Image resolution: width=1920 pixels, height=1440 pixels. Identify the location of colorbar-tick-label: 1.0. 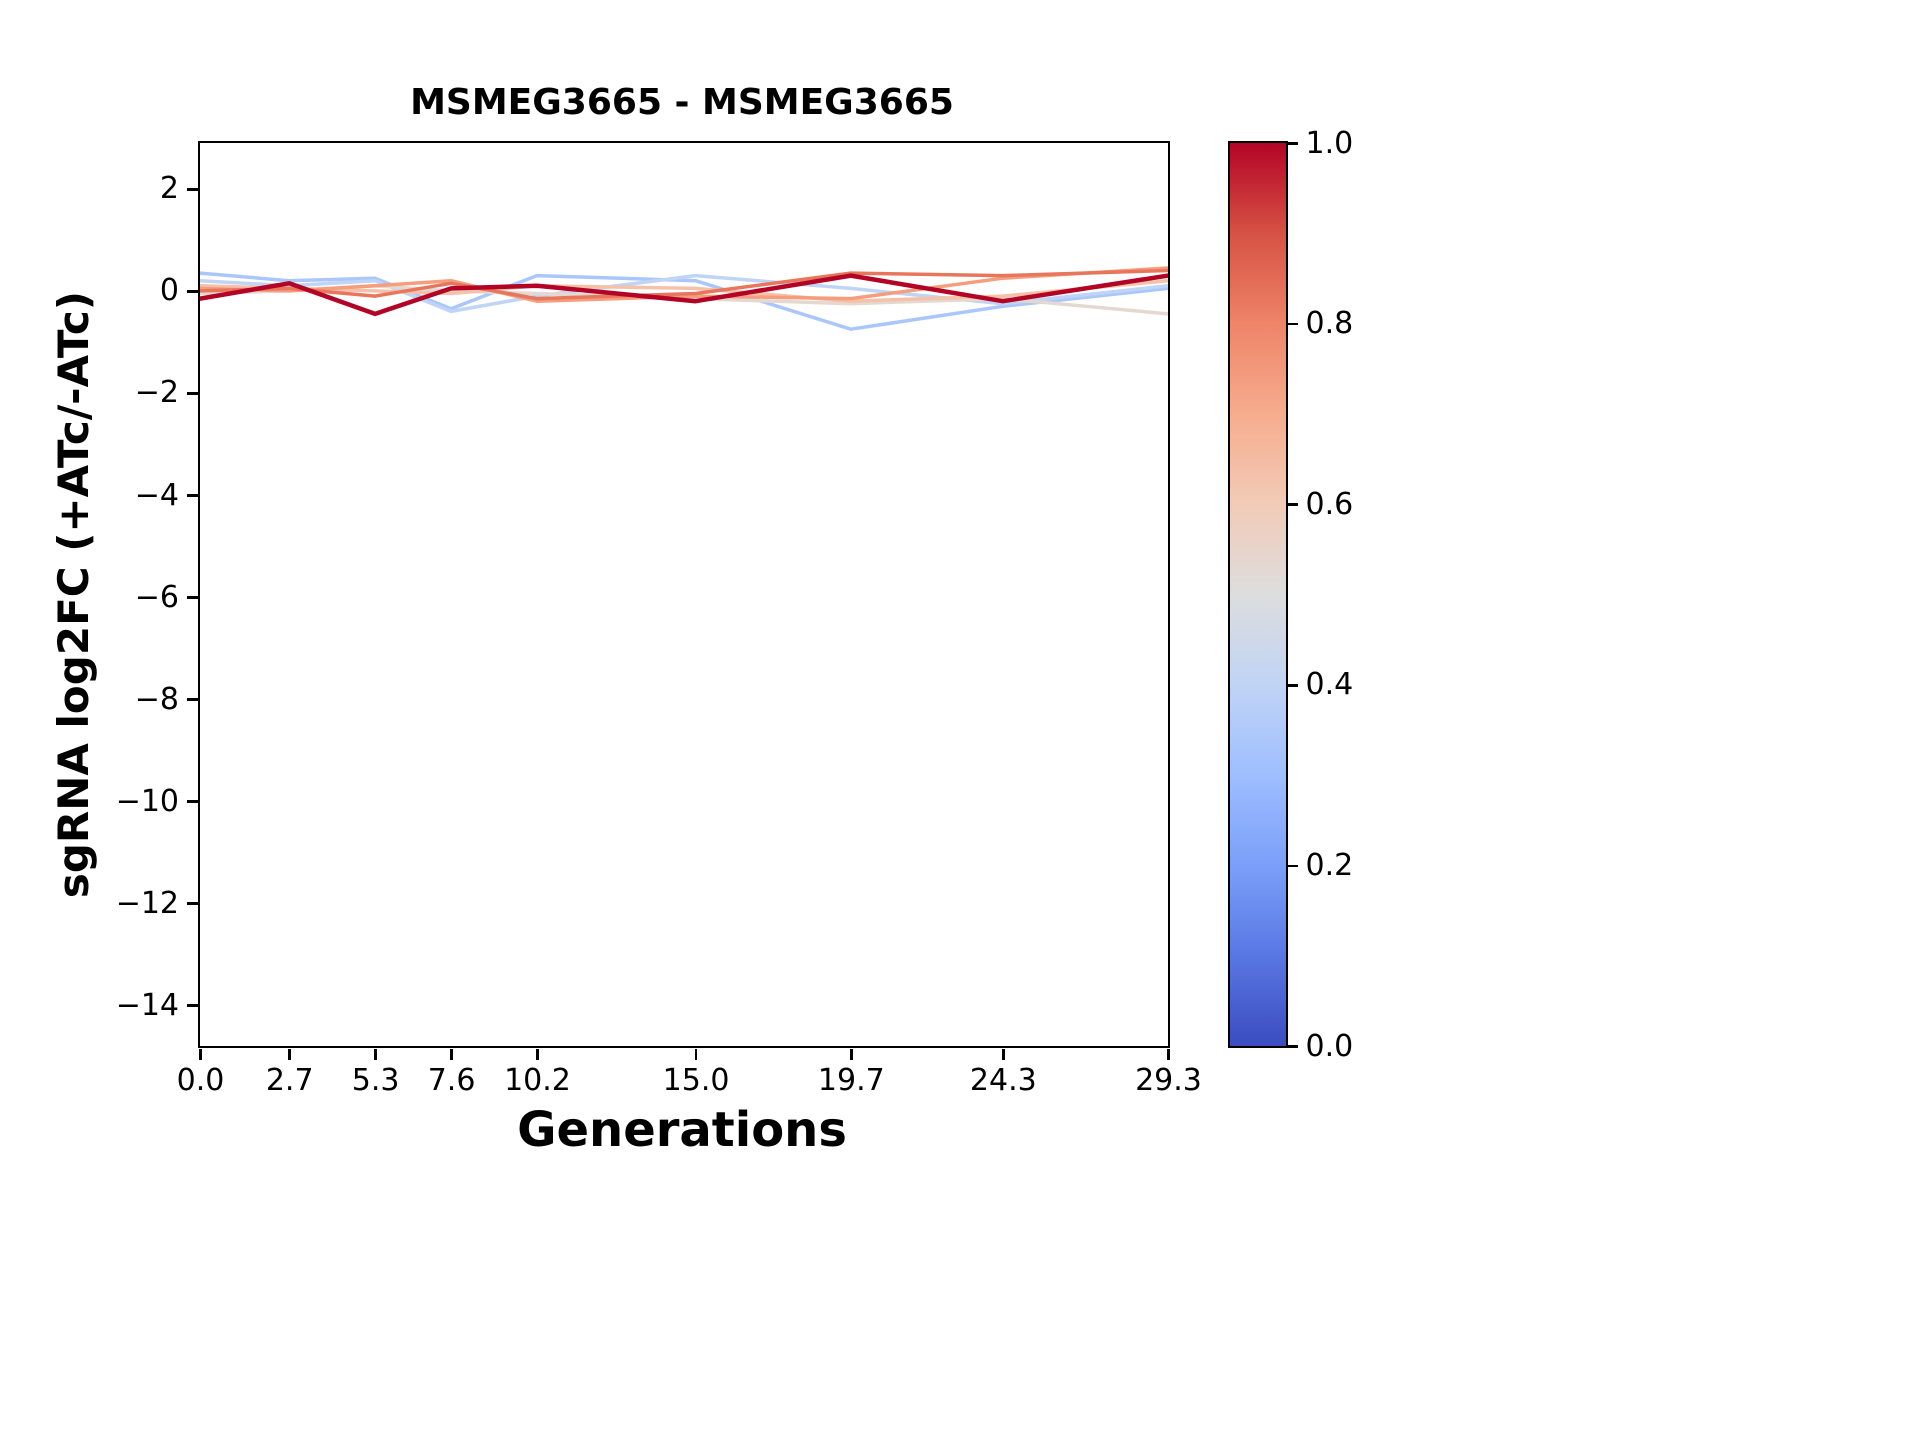
(1329, 143).